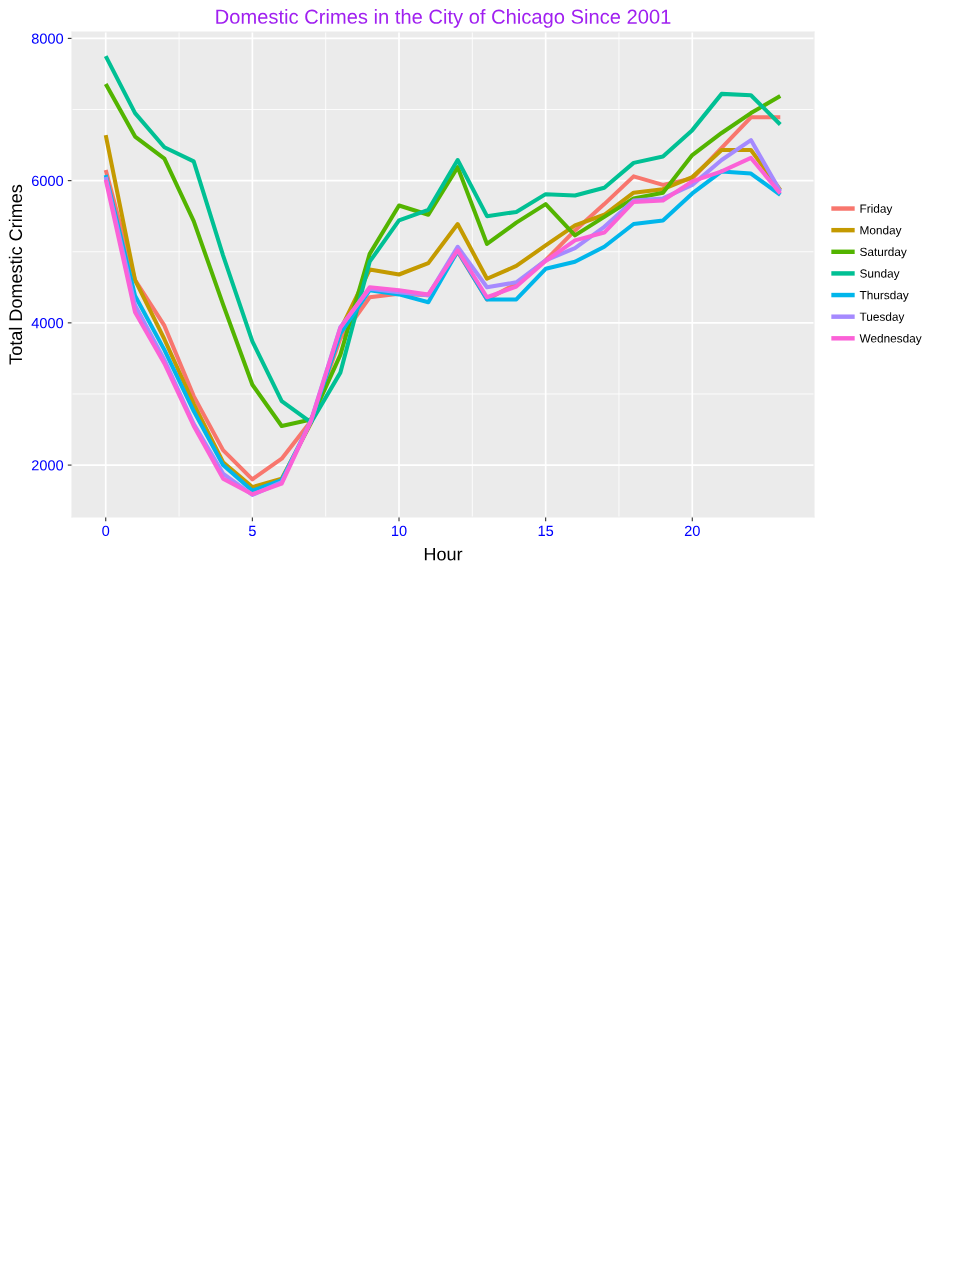 The width and height of the screenshot is (956, 1285). I want to click on x-tick-label: 15, so click(546, 531).